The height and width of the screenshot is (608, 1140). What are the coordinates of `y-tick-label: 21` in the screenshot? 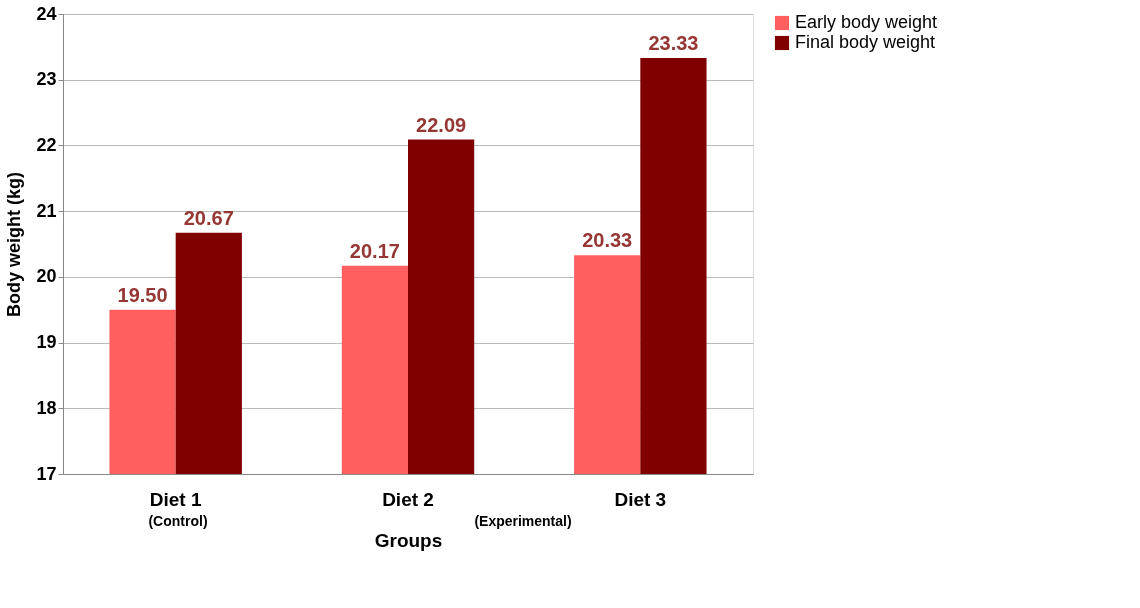 It's located at (46, 210).